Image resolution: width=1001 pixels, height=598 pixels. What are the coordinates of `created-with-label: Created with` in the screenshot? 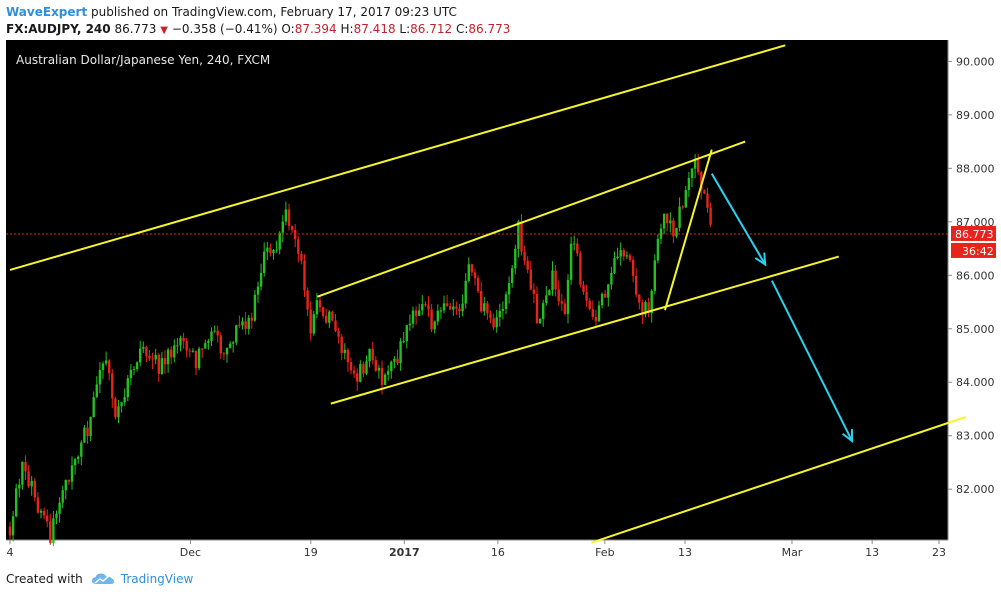 It's located at (44, 579).